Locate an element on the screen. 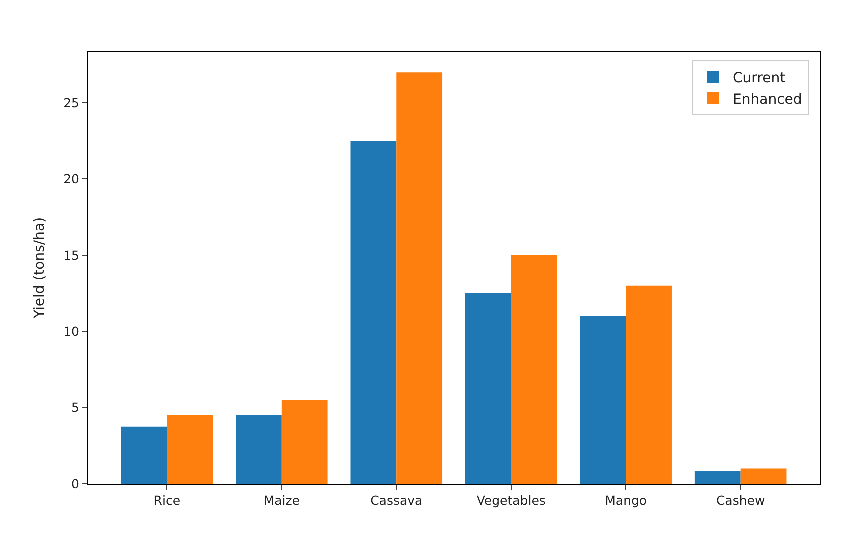 The height and width of the screenshot is (550, 865). x-tick-label: Cashew is located at coordinates (741, 500).